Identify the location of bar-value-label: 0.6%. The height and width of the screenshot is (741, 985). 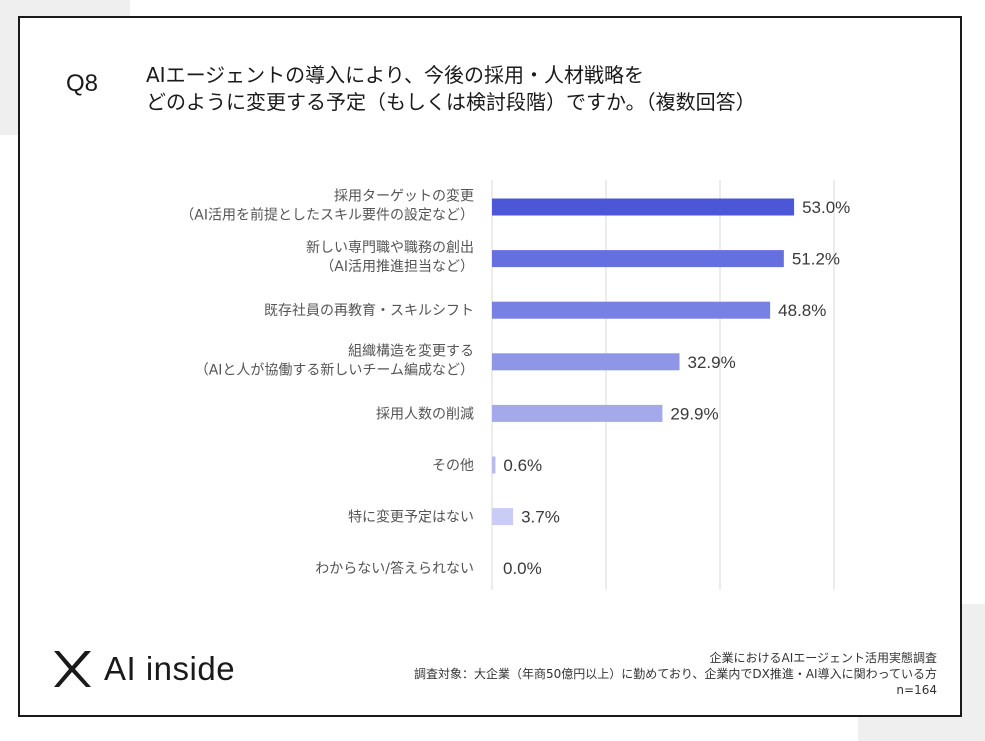
(522, 465).